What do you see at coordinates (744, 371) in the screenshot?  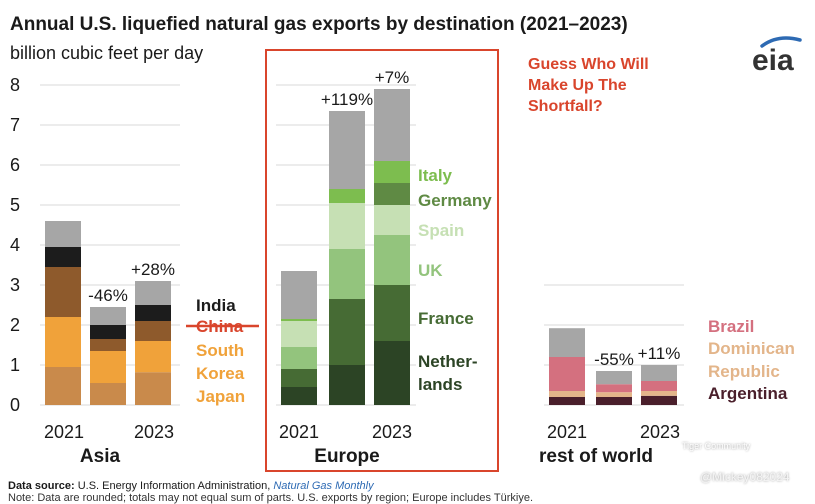 I see `legend-label: Republic` at bounding box center [744, 371].